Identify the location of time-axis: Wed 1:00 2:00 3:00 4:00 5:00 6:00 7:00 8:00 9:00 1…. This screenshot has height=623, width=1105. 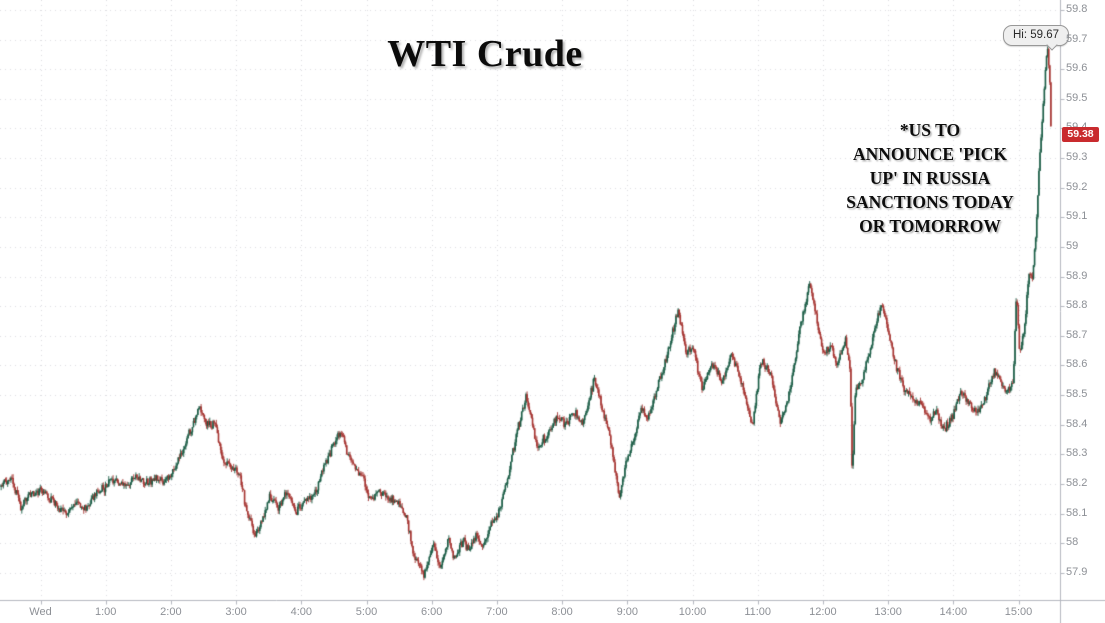
(552, 612).